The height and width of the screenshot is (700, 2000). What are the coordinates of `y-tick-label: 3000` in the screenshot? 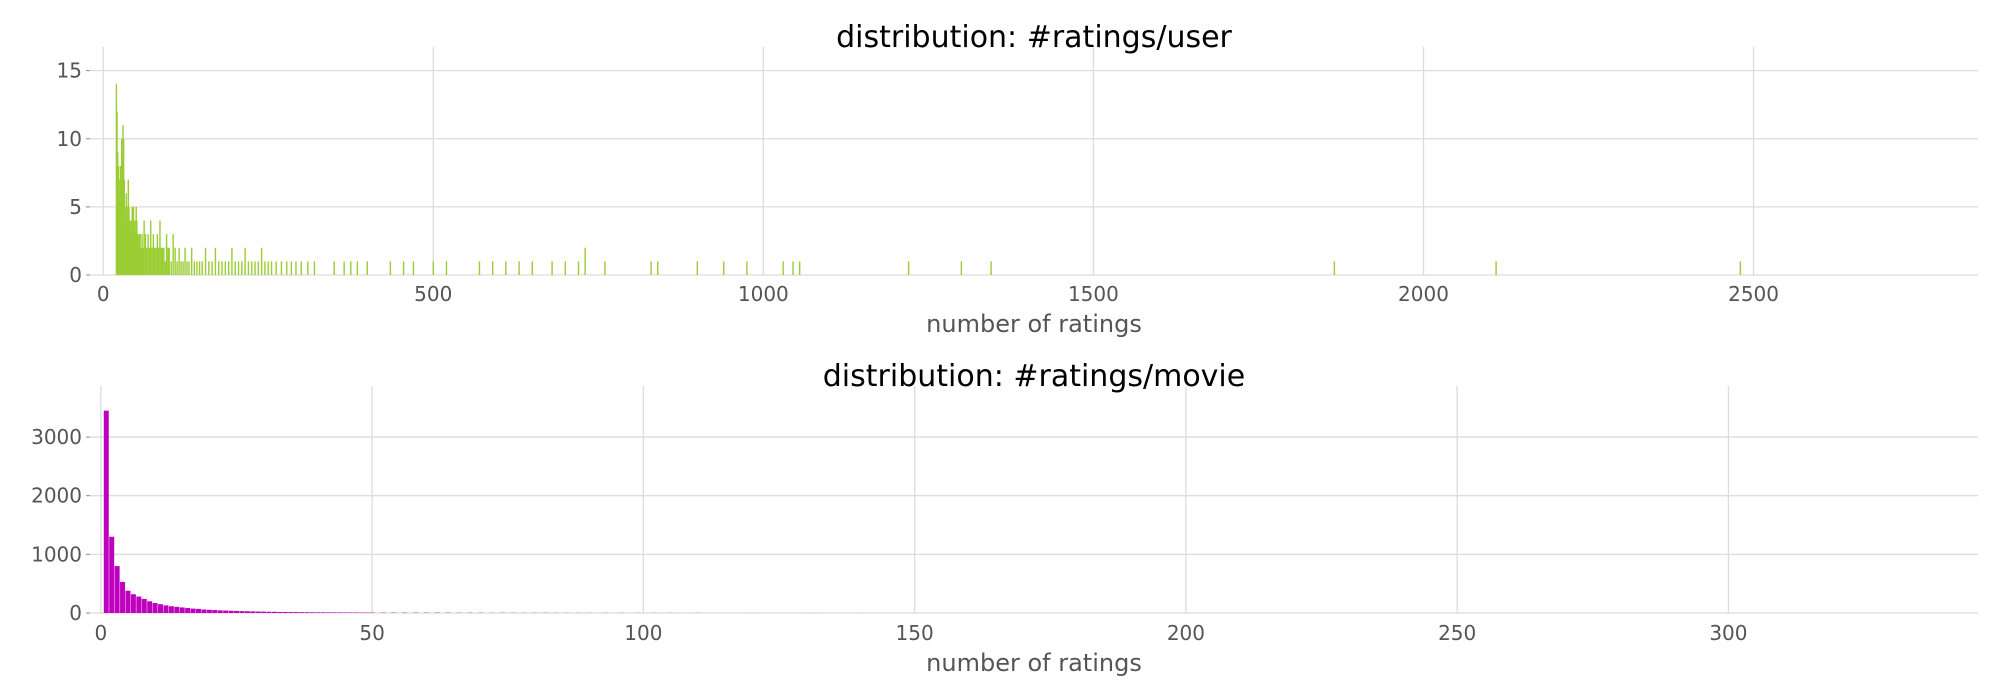 It's located at (56, 437).